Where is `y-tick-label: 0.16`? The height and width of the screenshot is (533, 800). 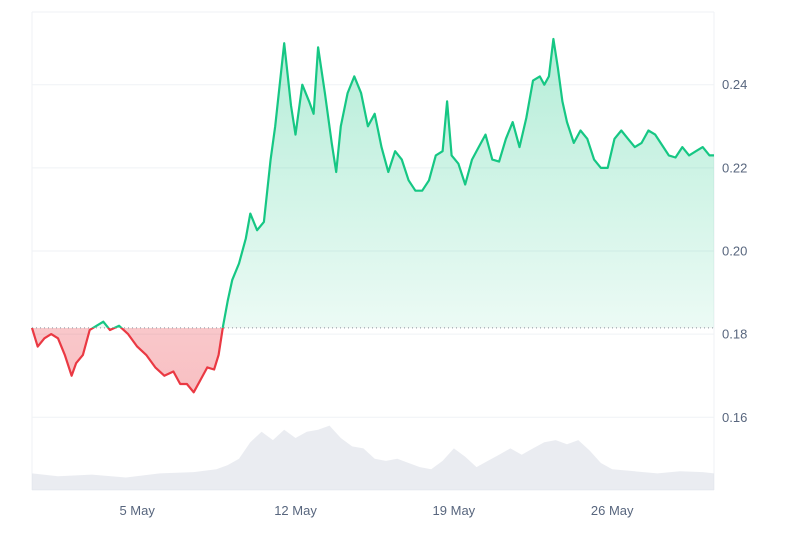 y-tick-label: 0.16 is located at coordinates (734, 417).